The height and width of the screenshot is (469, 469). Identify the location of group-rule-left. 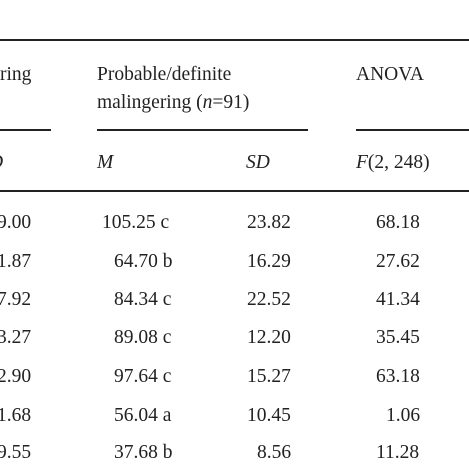
(25, 130).